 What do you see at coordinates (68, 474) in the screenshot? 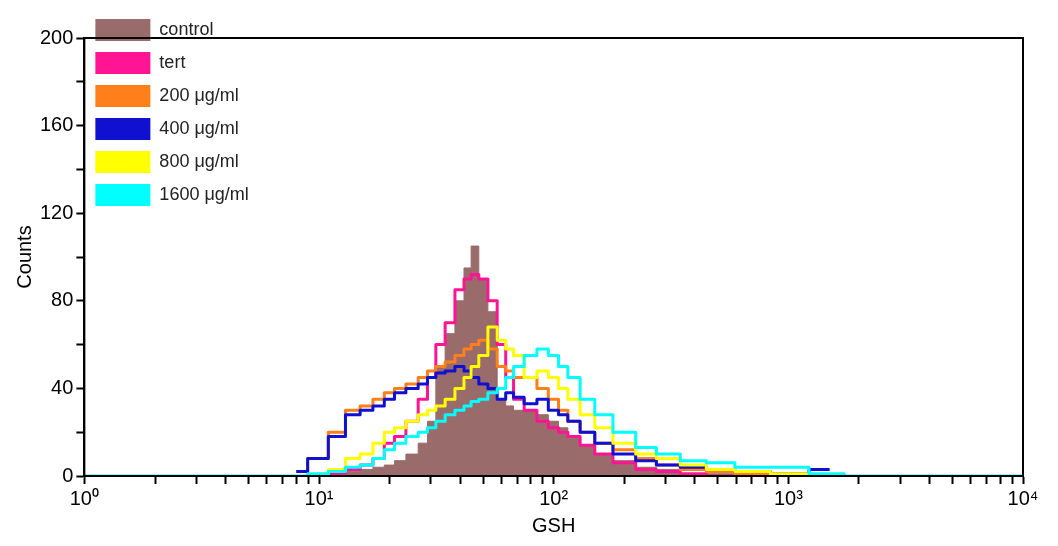
I see `y-tick-label: 0` at bounding box center [68, 474].